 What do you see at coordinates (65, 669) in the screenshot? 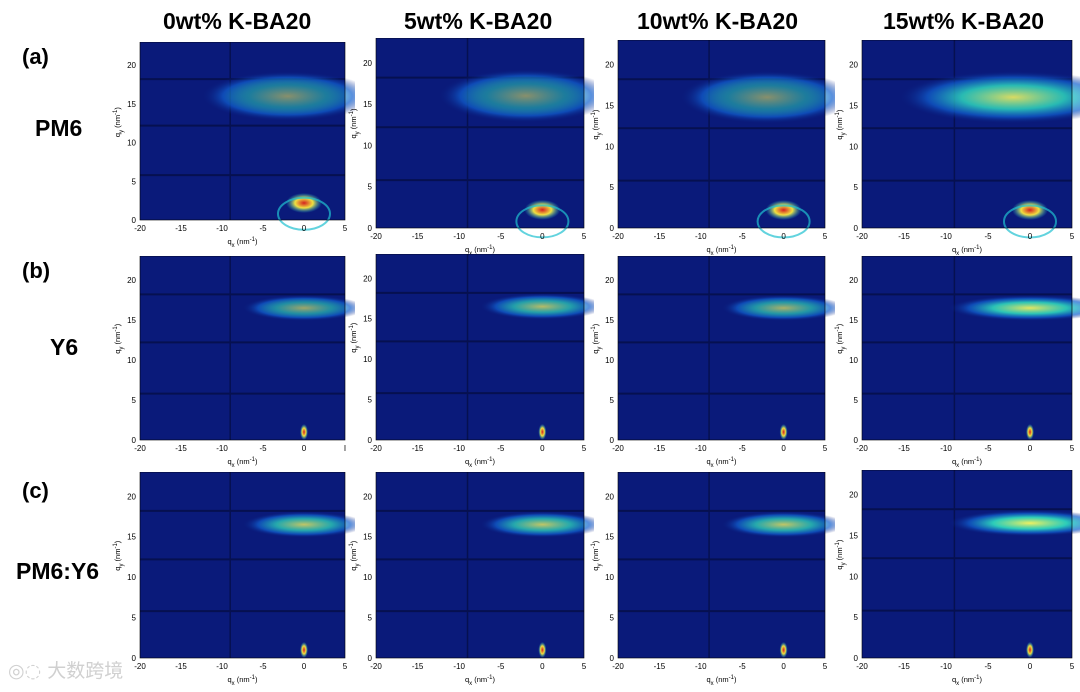
I see `watermark-logo: ◎◌ 大数跨境` at bounding box center [65, 669].